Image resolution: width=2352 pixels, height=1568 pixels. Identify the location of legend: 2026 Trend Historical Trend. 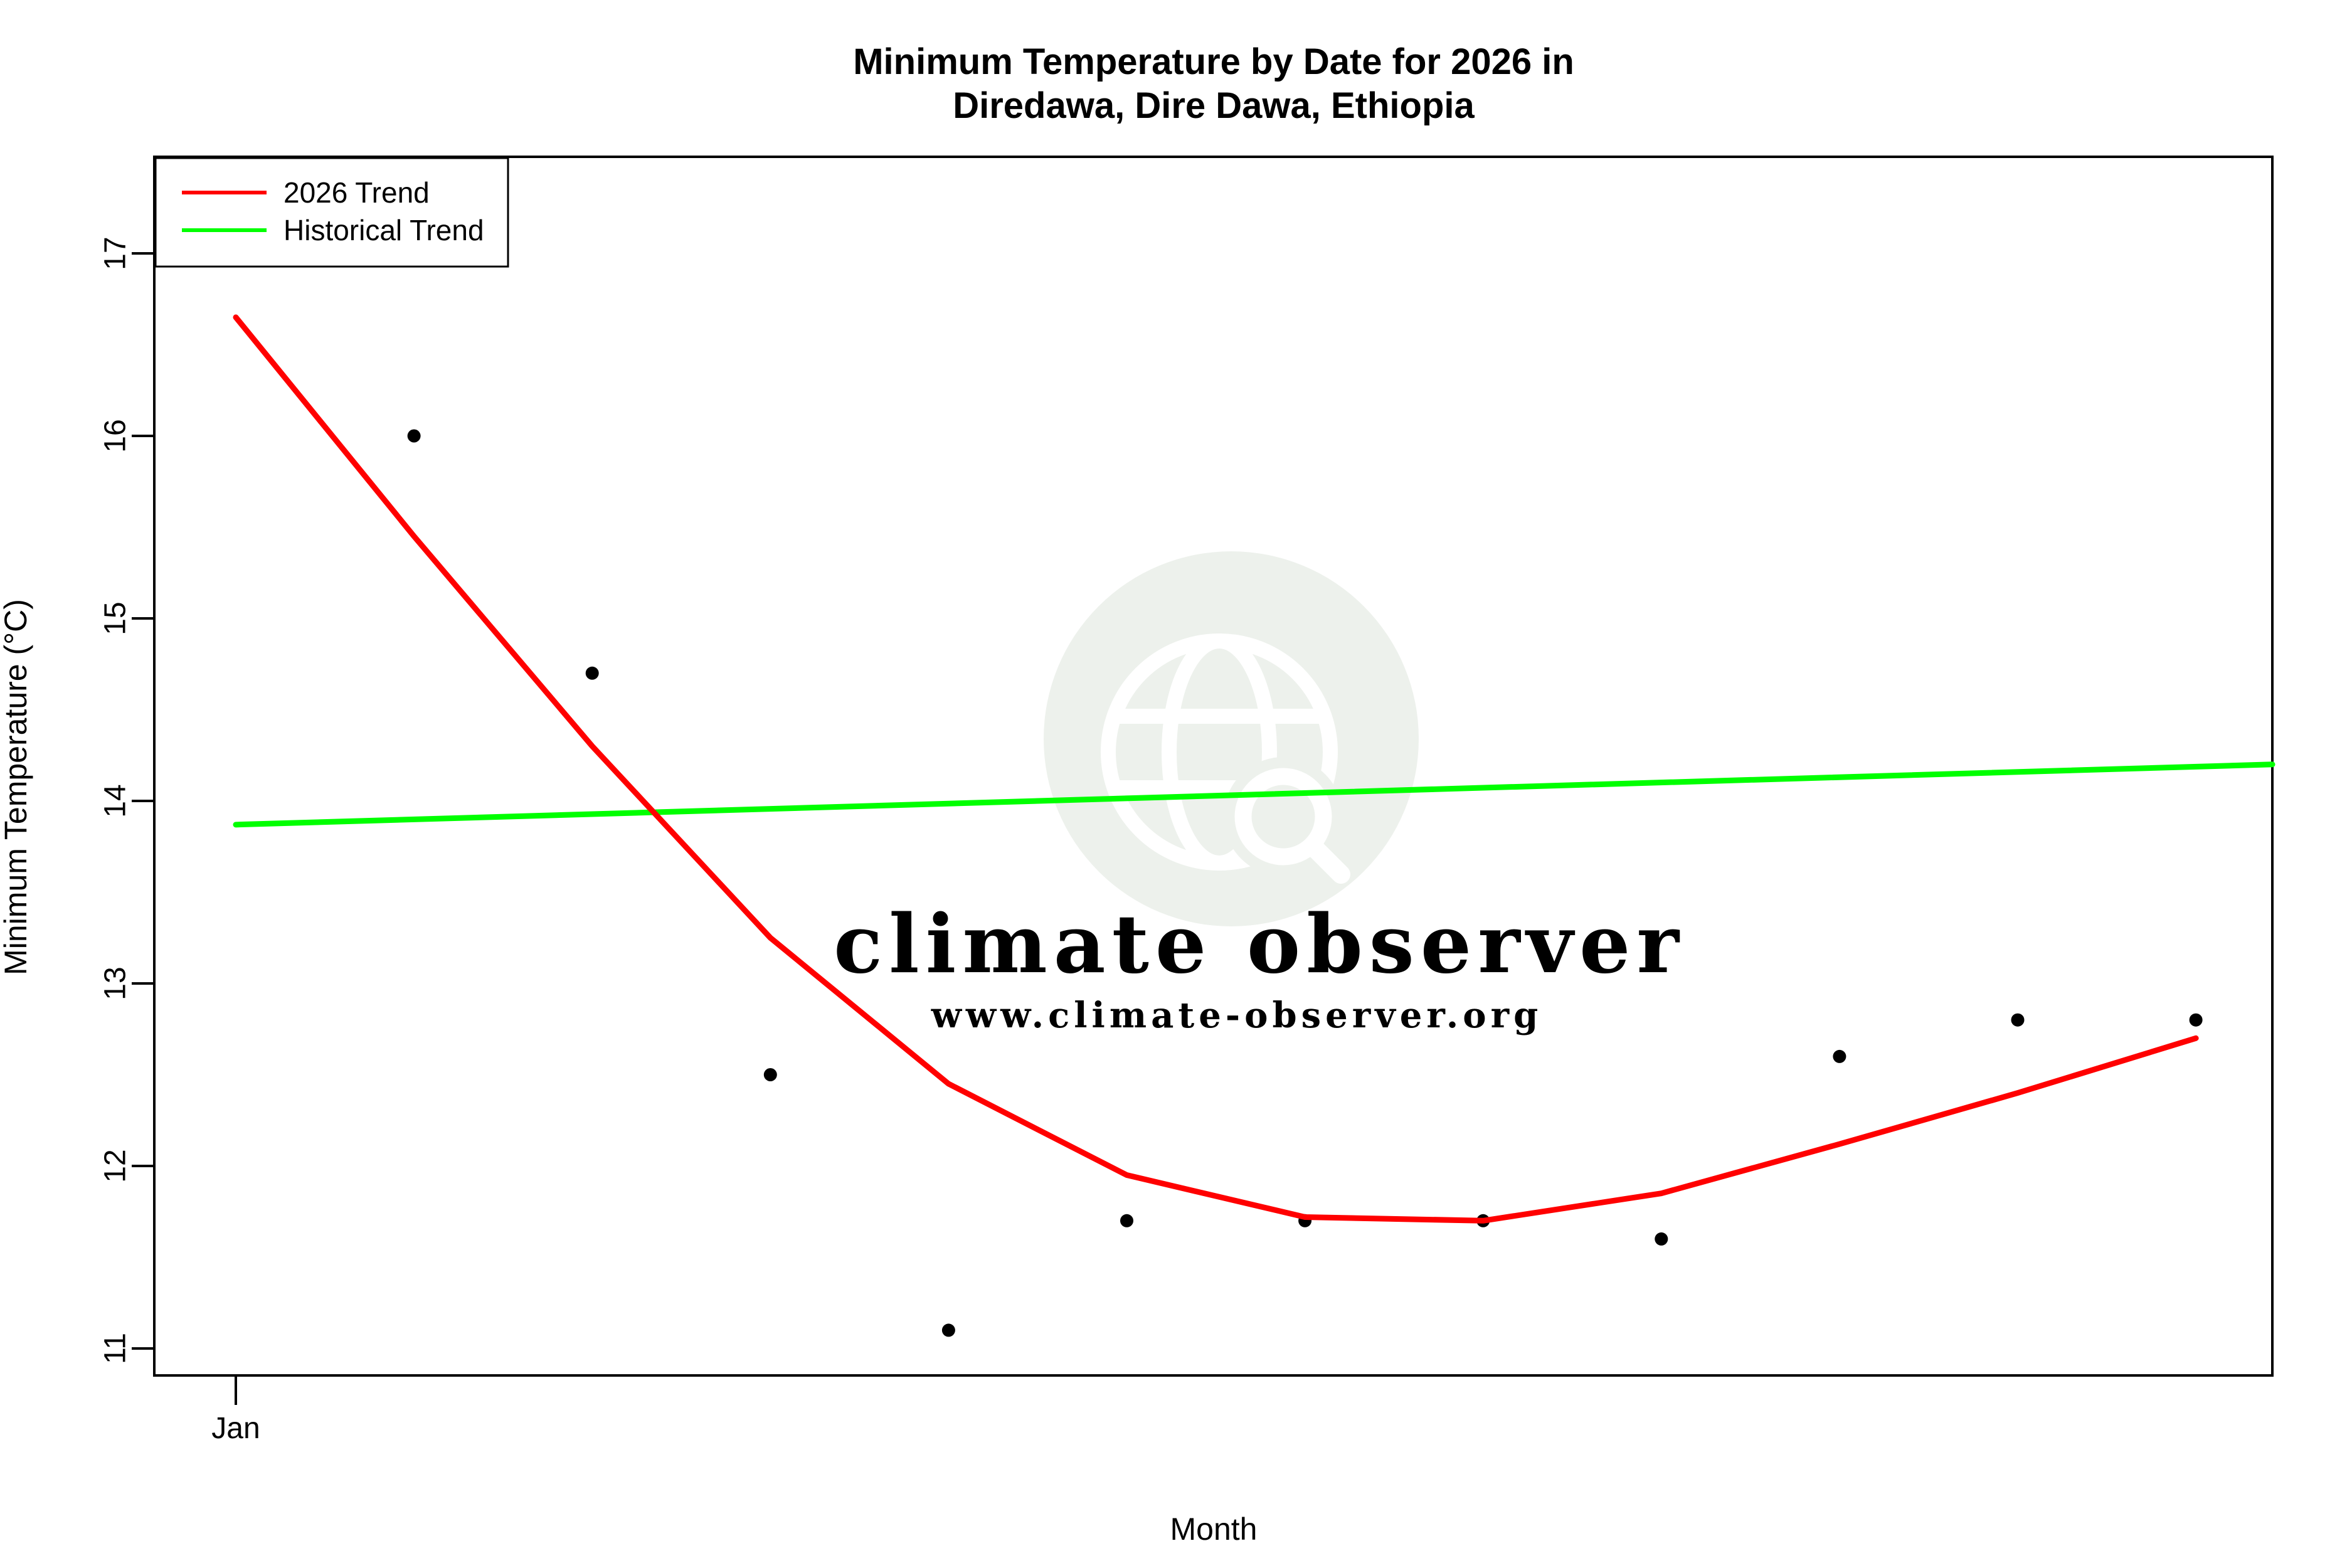
(331, 212).